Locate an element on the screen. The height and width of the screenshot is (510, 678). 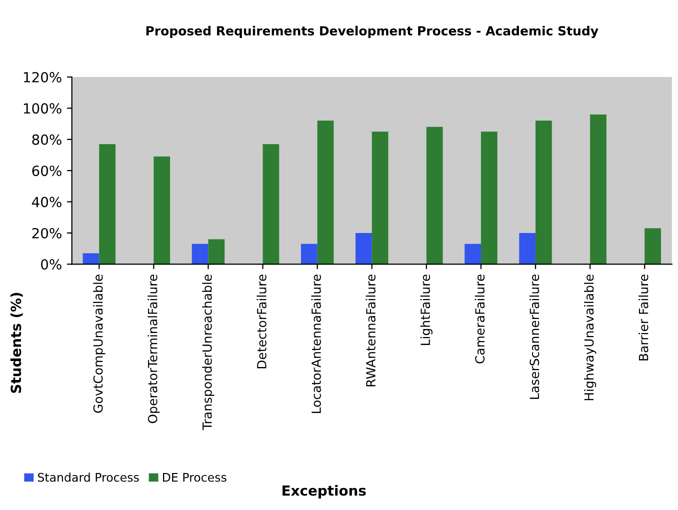
x-tick-label: OperatorTerminalFailure is located at coordinates (154, 349).